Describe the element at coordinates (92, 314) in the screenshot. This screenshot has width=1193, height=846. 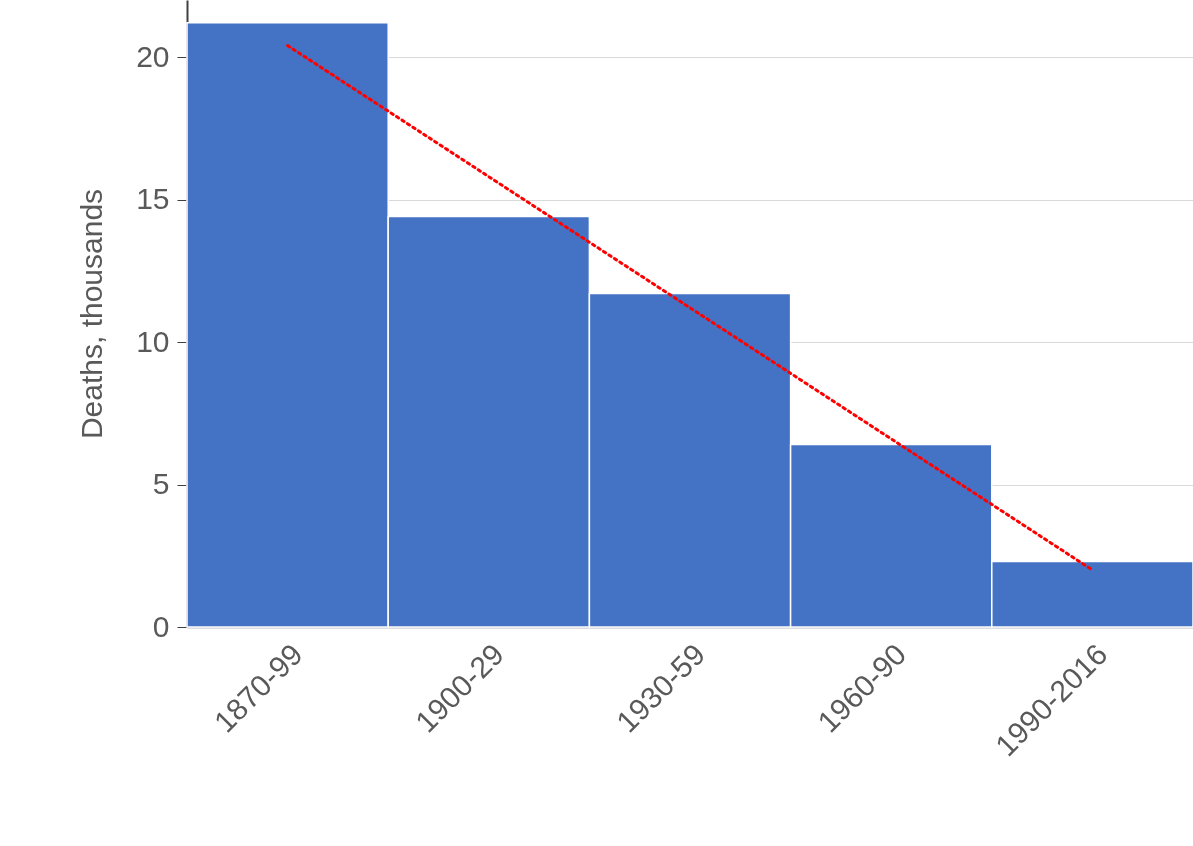
I see `y-axis-title: Deaths, thousands` at that location.